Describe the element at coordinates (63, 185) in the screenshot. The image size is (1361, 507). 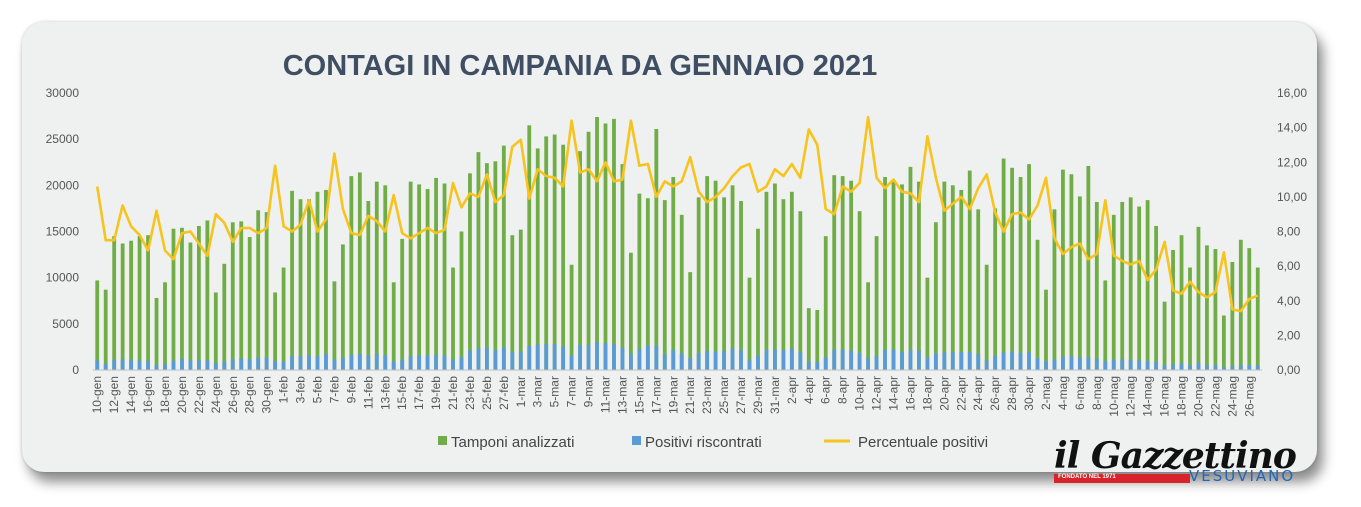
I see `y-left-tick: 20000` at that location.